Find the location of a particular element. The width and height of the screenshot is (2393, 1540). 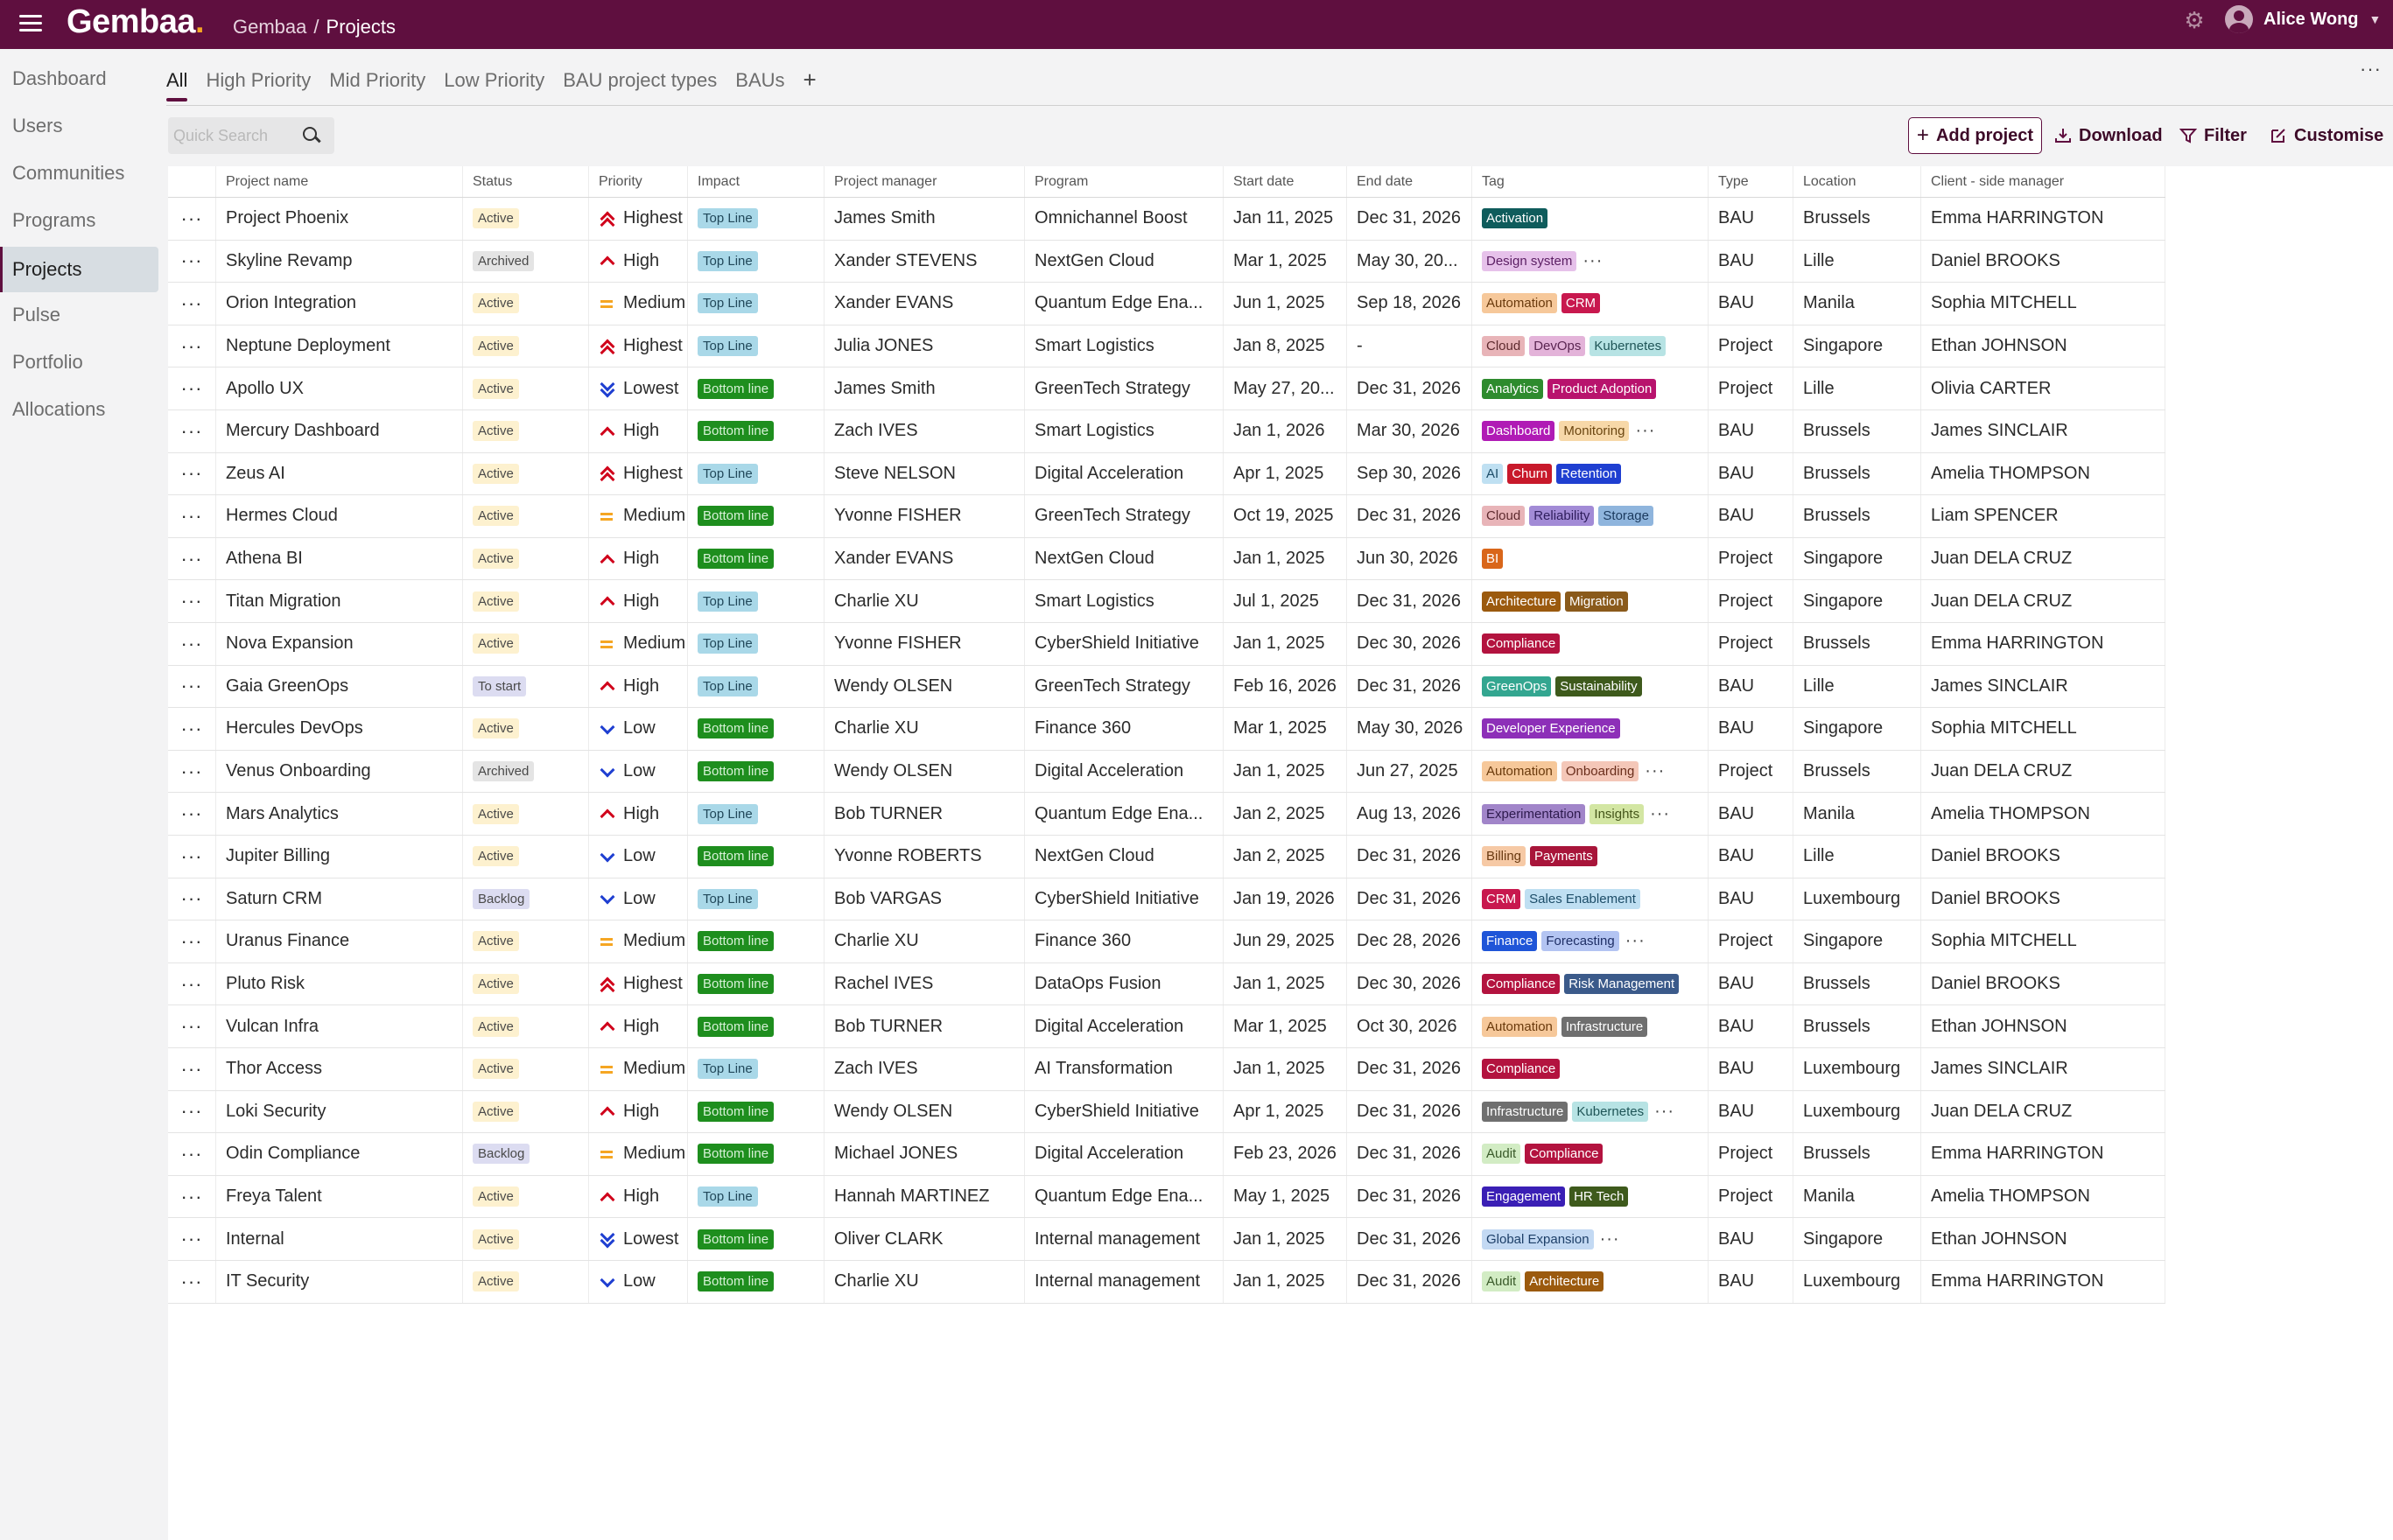

project-name-cell: Saturn CRM is located at coordinates (339, 899).